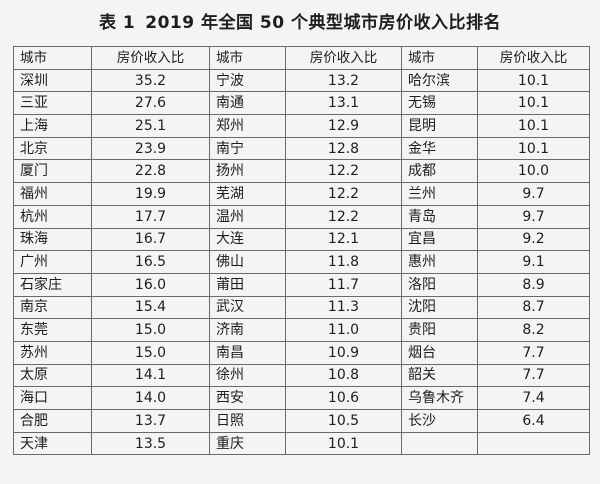 This screenshot has width=600, height=484. I want to click on ratio-cell: 14.1, so click(150, 375).